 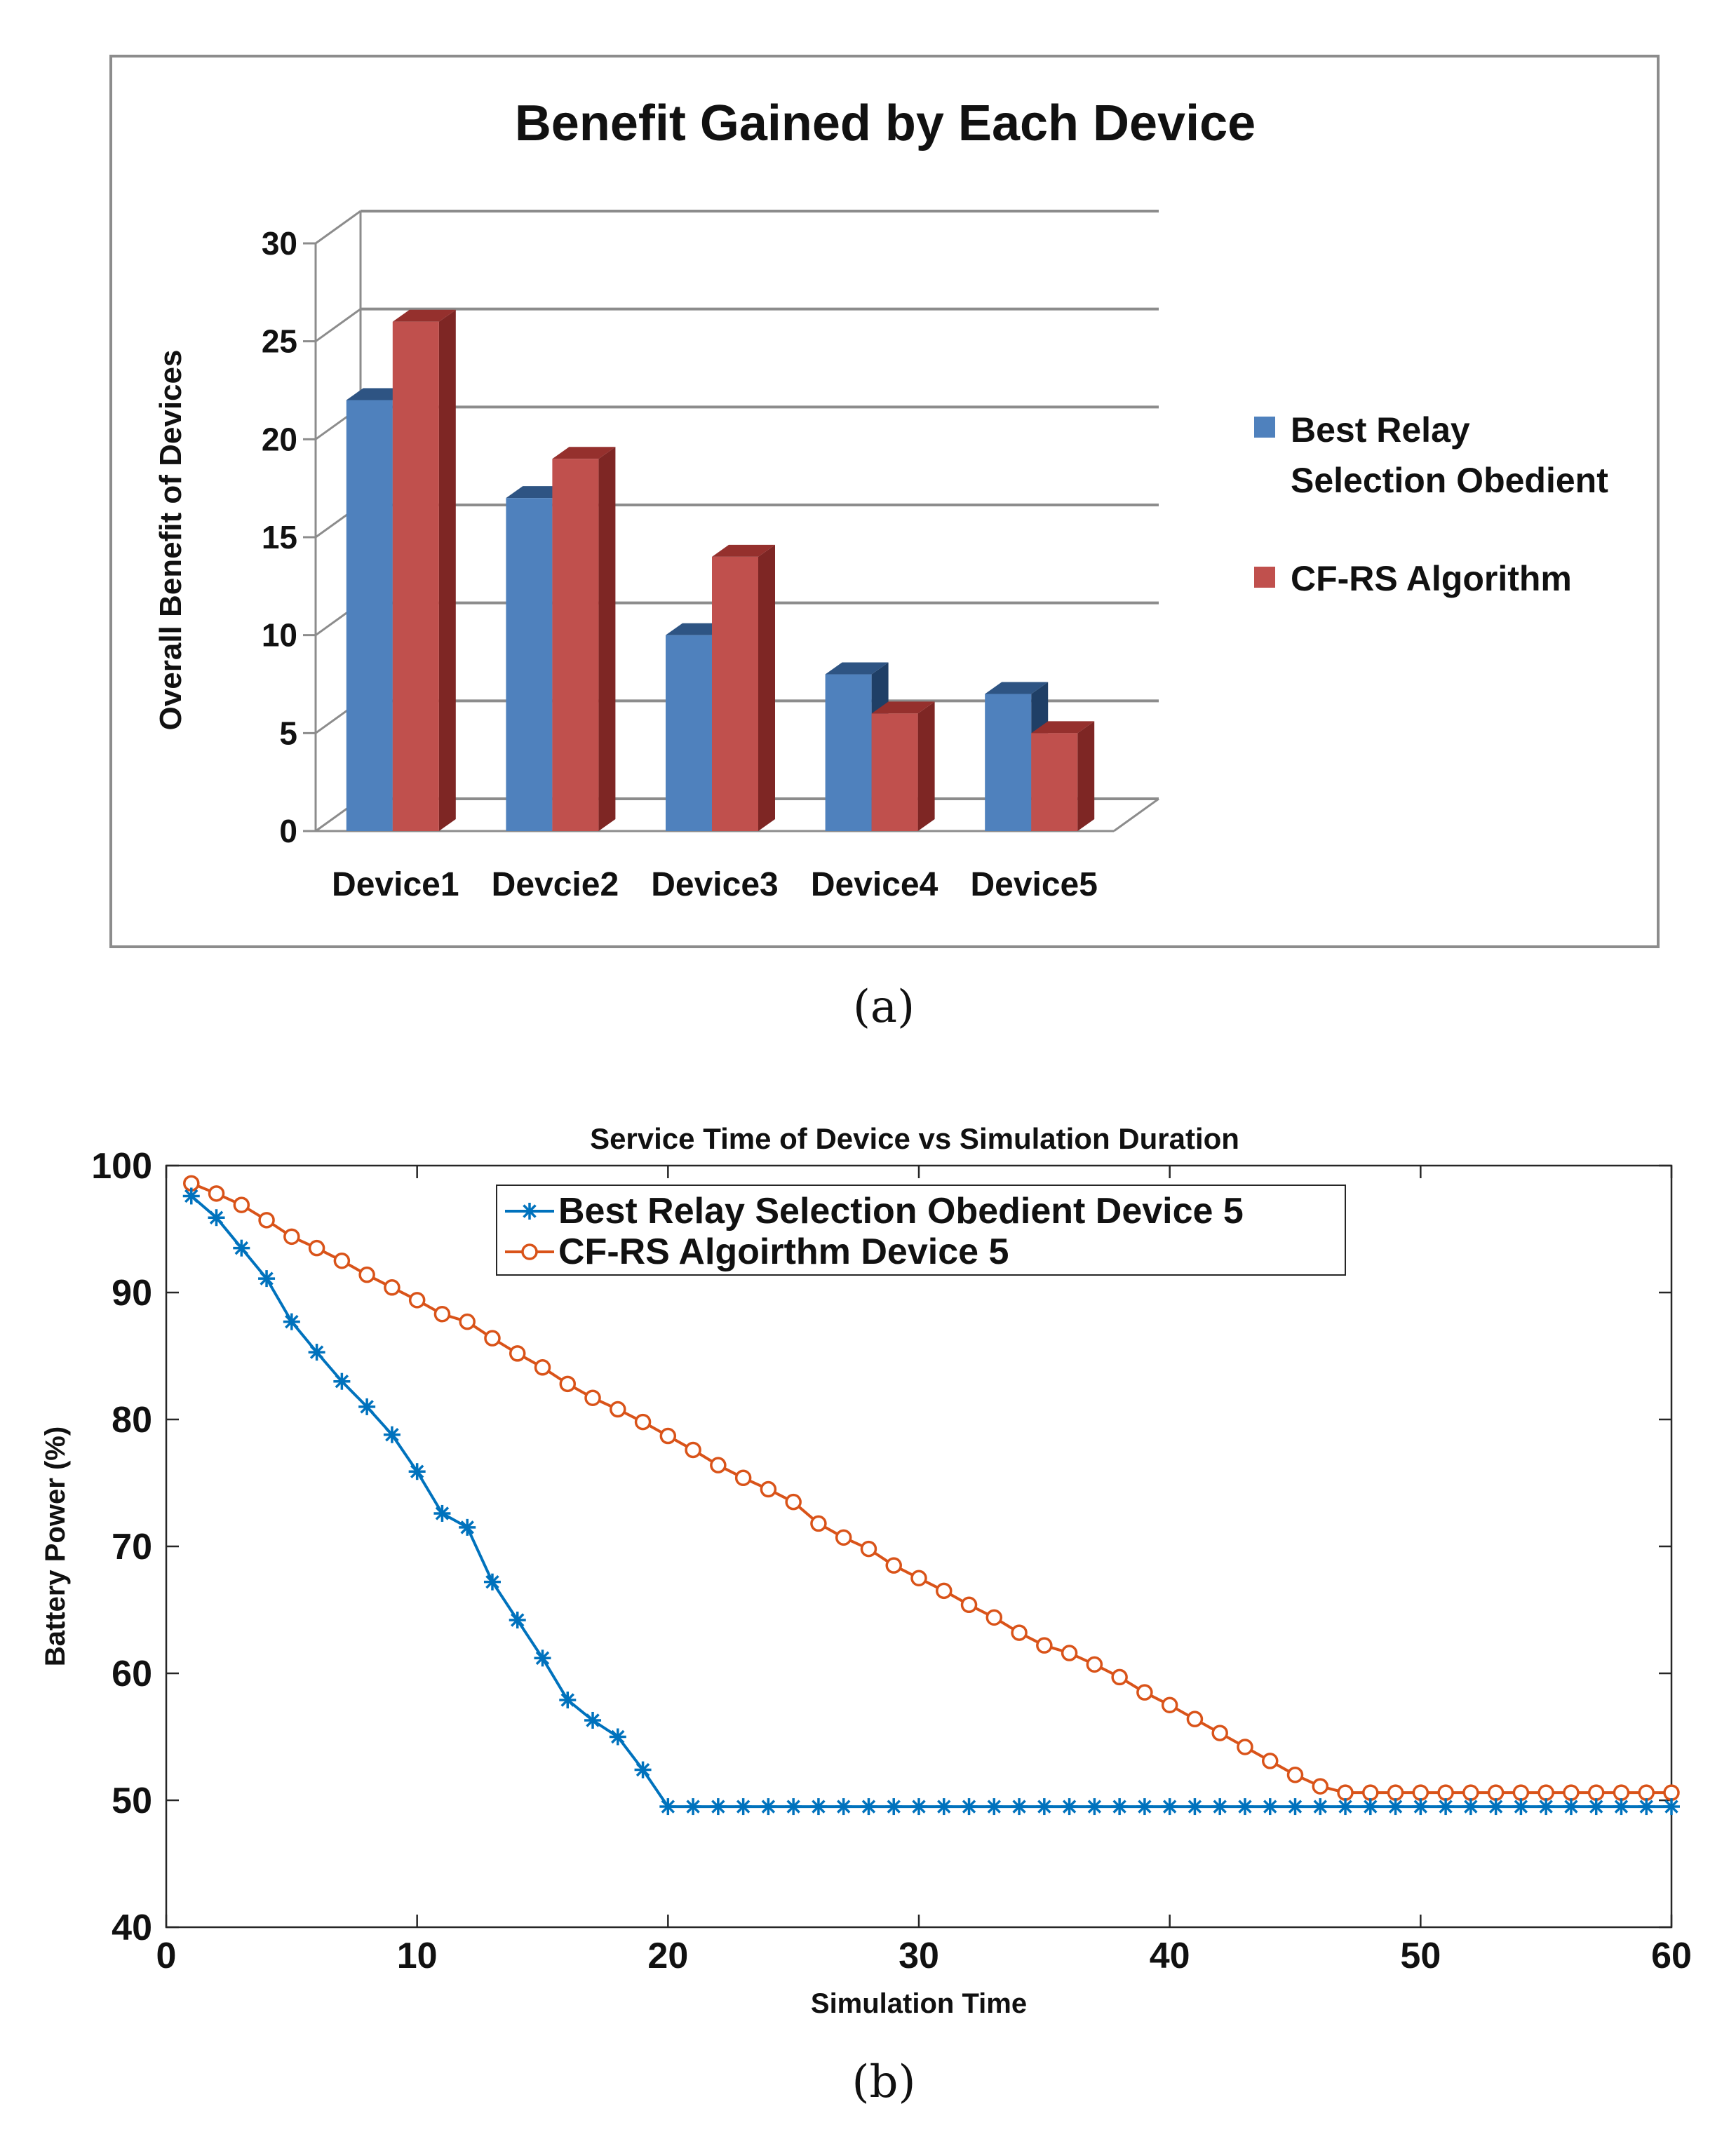 What do you see at coordinates (1380, 430) in the screenshot?
I see `legend-label-best-relay-line1: Best Relay` at bounding box center [1380, 430].